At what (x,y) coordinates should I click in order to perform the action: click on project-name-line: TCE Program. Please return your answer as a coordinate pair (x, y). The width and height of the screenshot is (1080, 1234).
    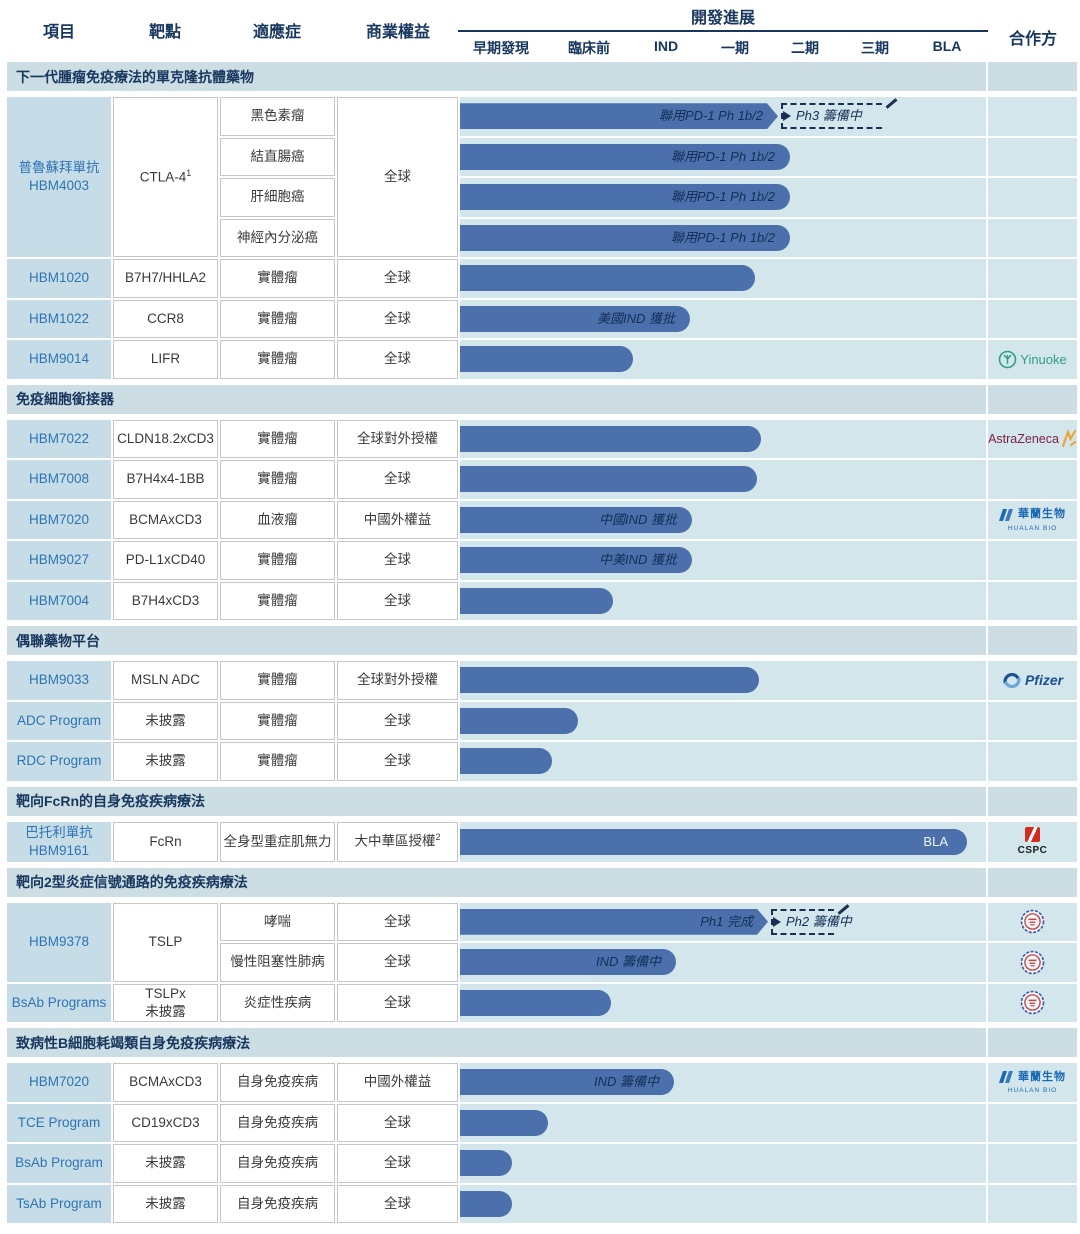
    Looking at the image, I should click on (59, 1122).